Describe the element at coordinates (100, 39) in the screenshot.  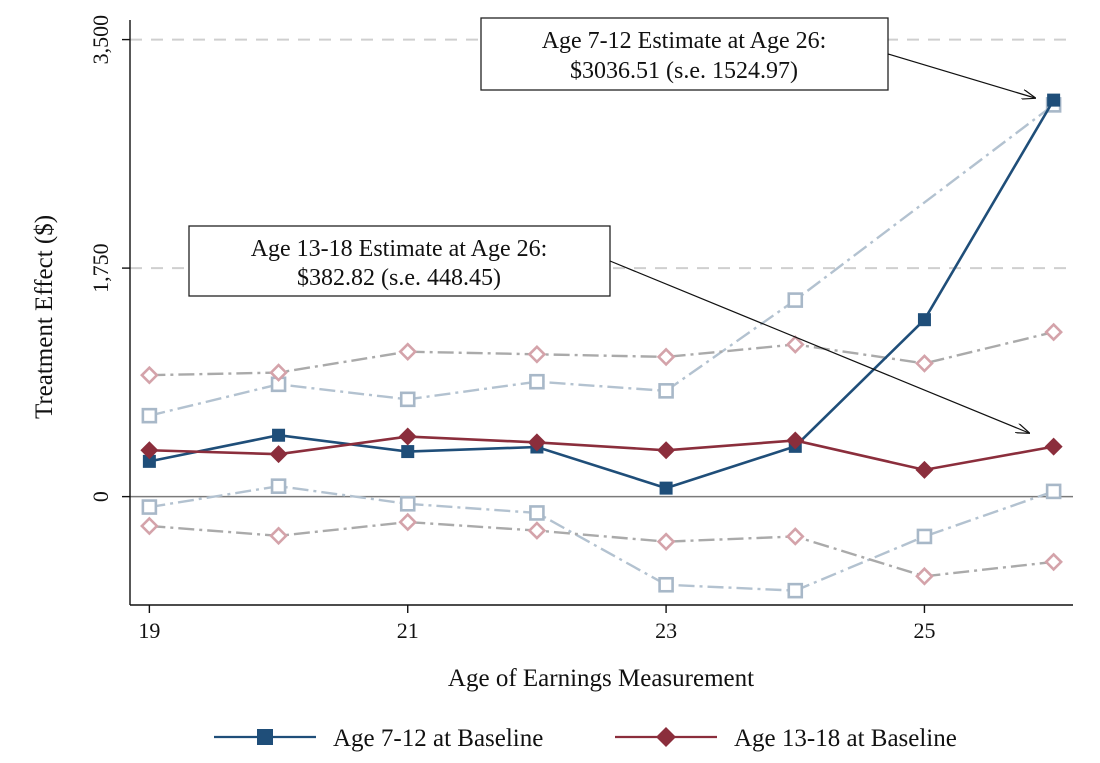
I see `y-tick-label: 3,500` at that location.